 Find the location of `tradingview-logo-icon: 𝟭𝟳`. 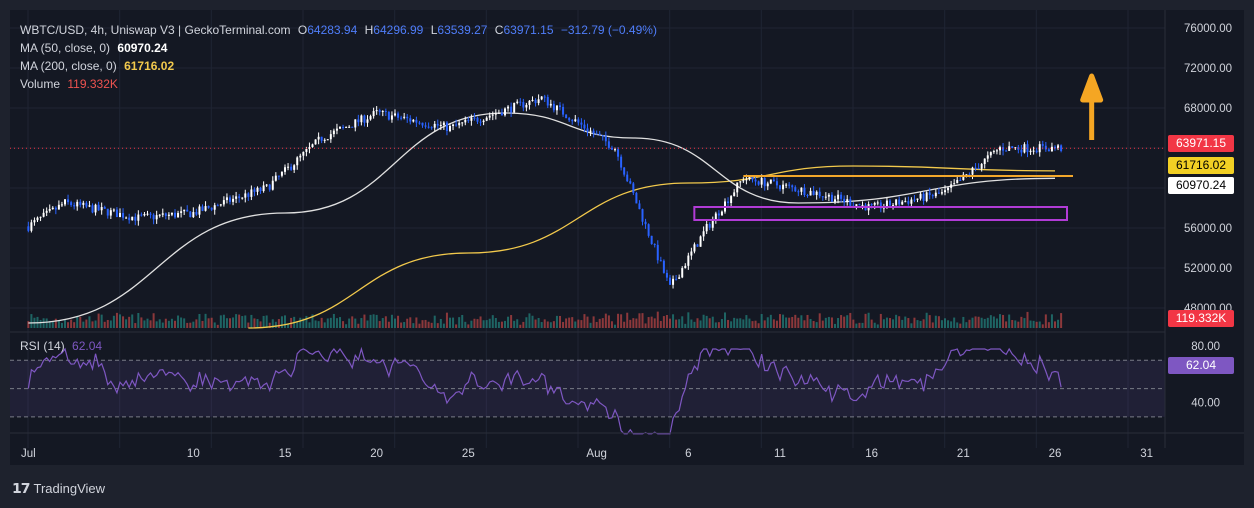

tradingview-logo-icon: 𝟭𝟳 is located at coordinates (21, 488).